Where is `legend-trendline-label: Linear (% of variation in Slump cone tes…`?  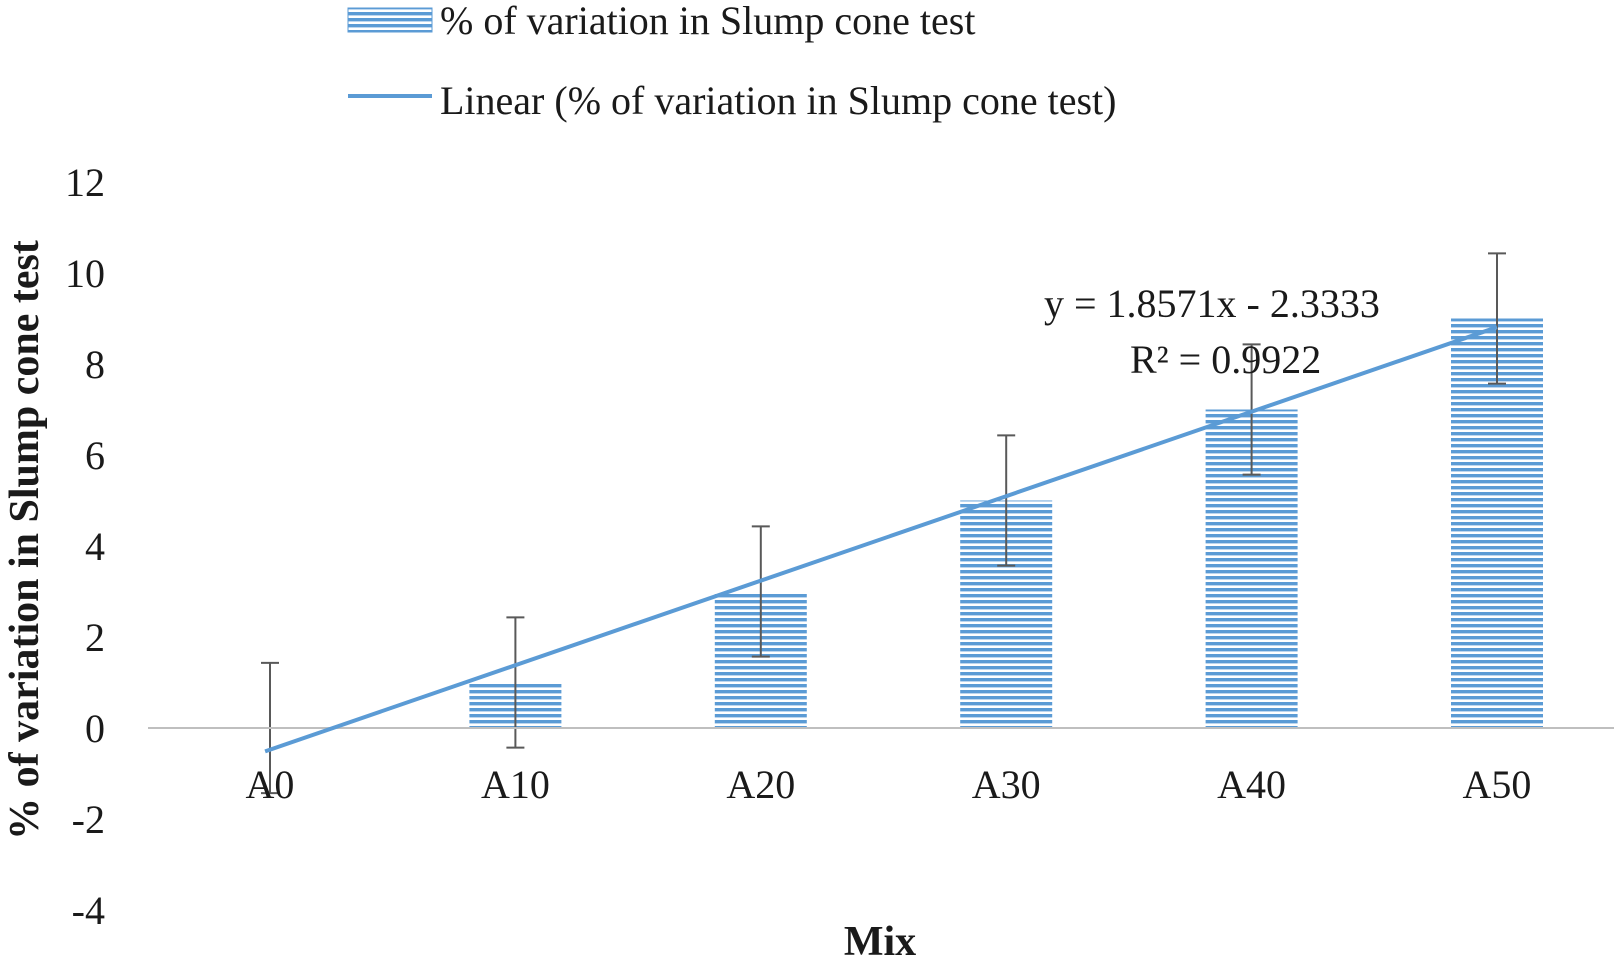 legend-trendline-label: Linear (% of variation in Slump cone tes… is located at coordinates (778, 100).